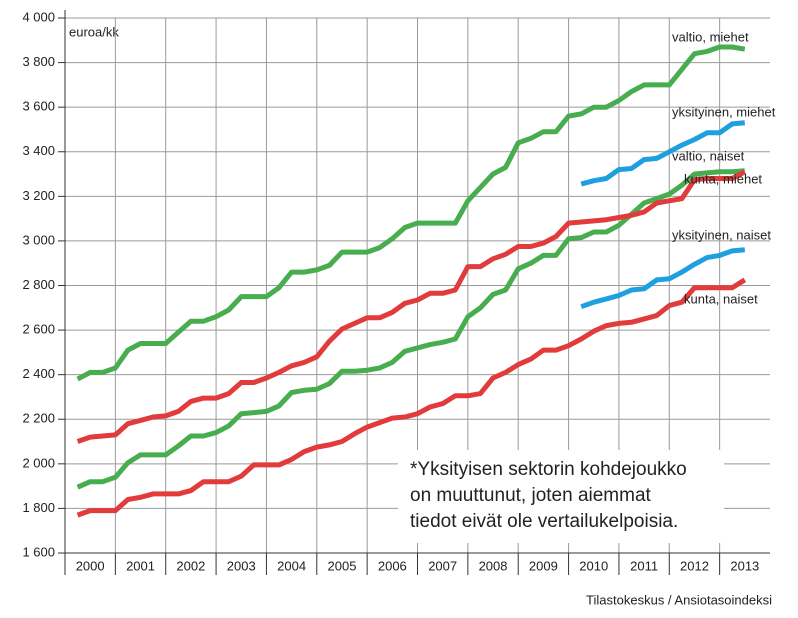 The image size is (798, 618). Describe the element at coordinates (38, 239) in the screenshot. I see `y-tick-label: 3 000` at that location.